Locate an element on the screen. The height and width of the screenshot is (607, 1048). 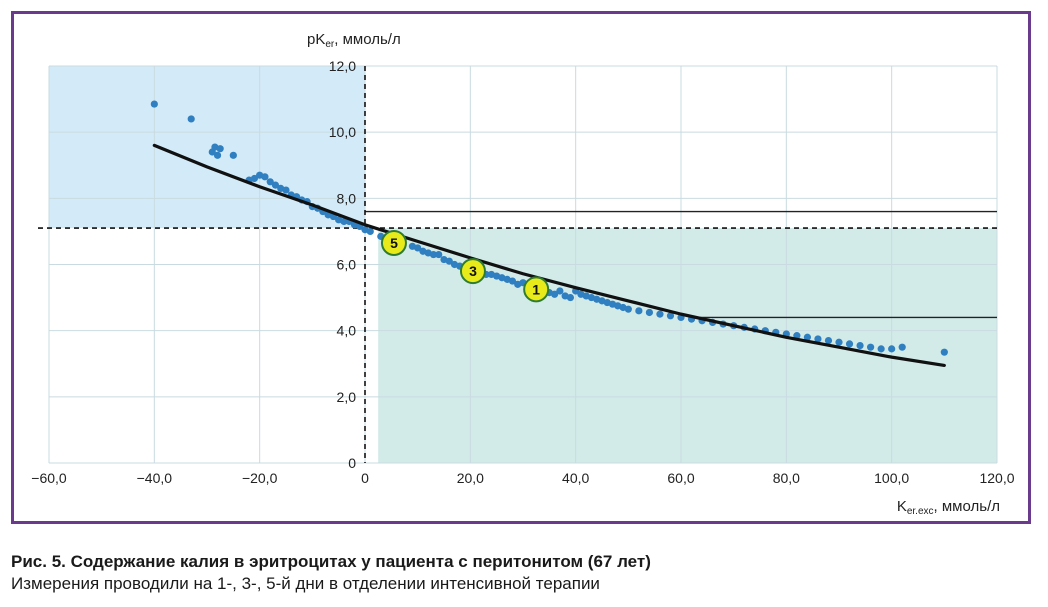
x-tick-label: 40,0 is located at coordinates (575, 478).